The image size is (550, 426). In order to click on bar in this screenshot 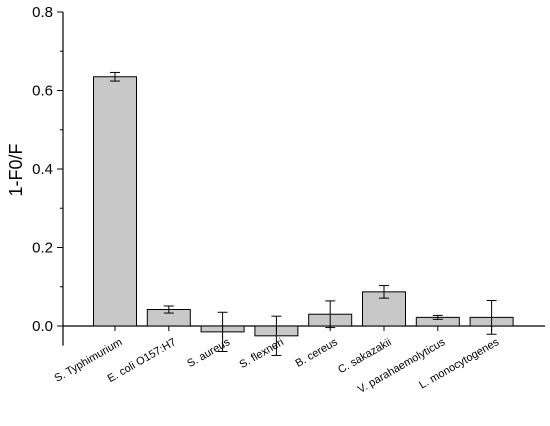, I will do `click(115, 201)`.